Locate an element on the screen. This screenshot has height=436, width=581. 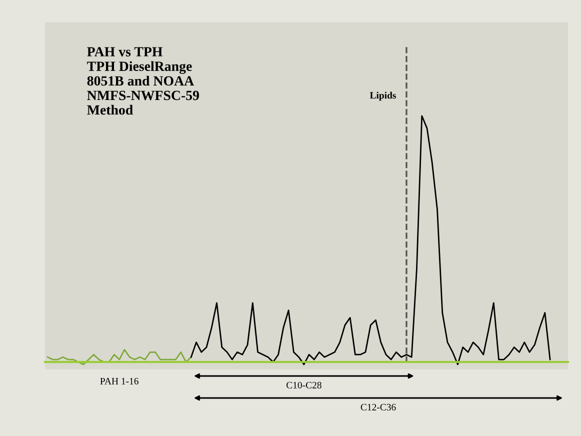
text: C10-C28 is located at coordinates (304, 385).